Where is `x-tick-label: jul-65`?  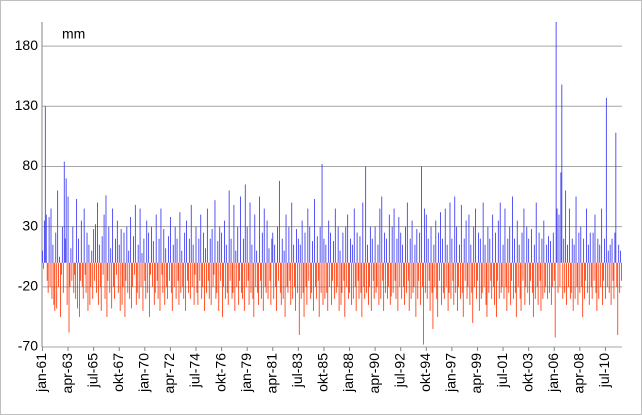 x-tick-label: jul-65 is located at coordinates (92, 370).